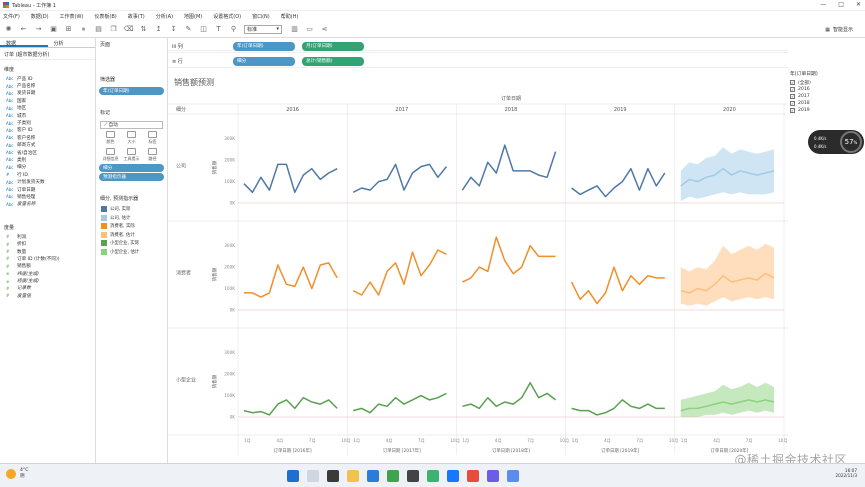 This screenshot has height=487, width=865. Describe the element at coordinates (11, 16) in the screenshot. I see `menu-file: 文件(F)` at that location.